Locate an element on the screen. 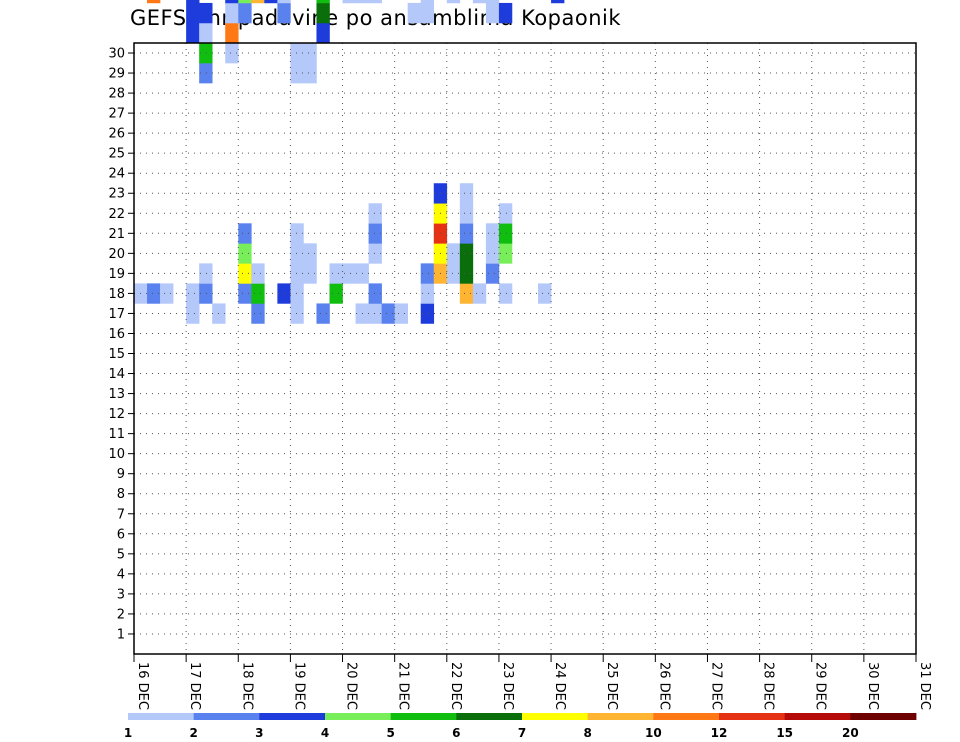  x-tick-label: 20 DEC is located at coordinates (351, 686).